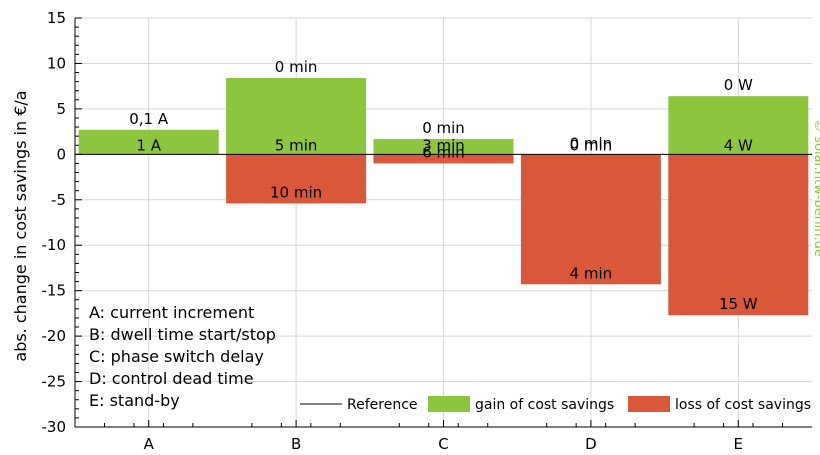 This screenshot has width=820, height=455. Describe the element at coordinates (296, 145) in the screenshot. I see `baseline-label-B: 5 min` at that location.